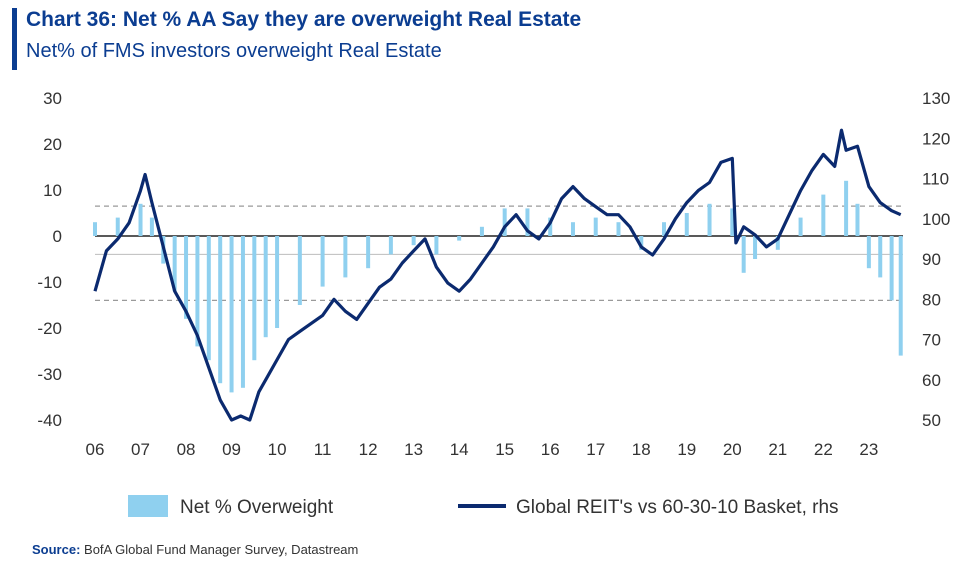 The width and height of the screenshot is (975, 567). What do you see at coordinates (482, 449) in the screenshot?
I see `x-axis-ticks: 06 07 08 09 10 11 12 13 14 15 16 17 18 19 20 21 22 23` at bounding box center [482, 449].